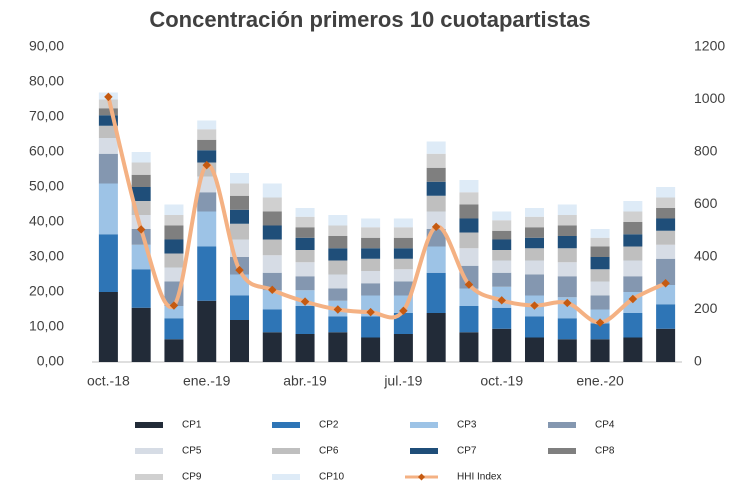 Image resolution: width=739 pixels, height=484 pixels. Describe the element at coordinates (706, 151) in the screenshot. I see `y2-tick-label: 800` at that location.